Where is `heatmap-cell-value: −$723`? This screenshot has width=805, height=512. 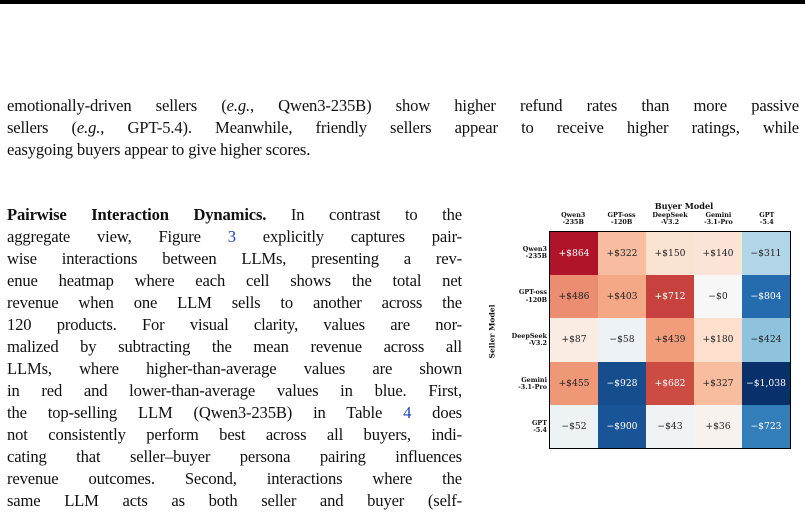
heatmap-cell-value: −$723 is located at coordinates (766, 426).